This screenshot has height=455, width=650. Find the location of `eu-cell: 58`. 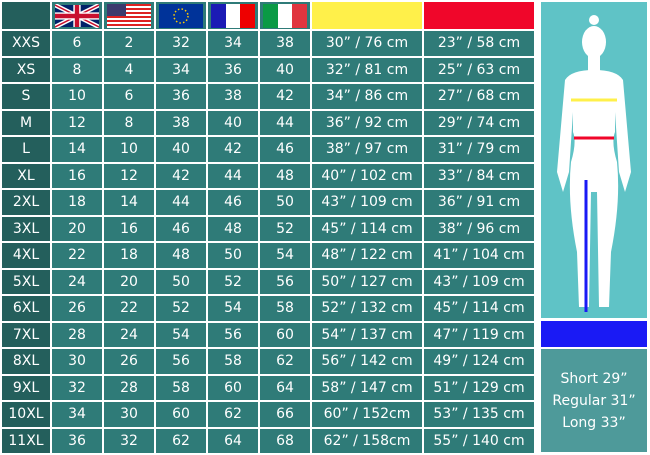

eu-cell: 58 is located at coordinates (181, 387).